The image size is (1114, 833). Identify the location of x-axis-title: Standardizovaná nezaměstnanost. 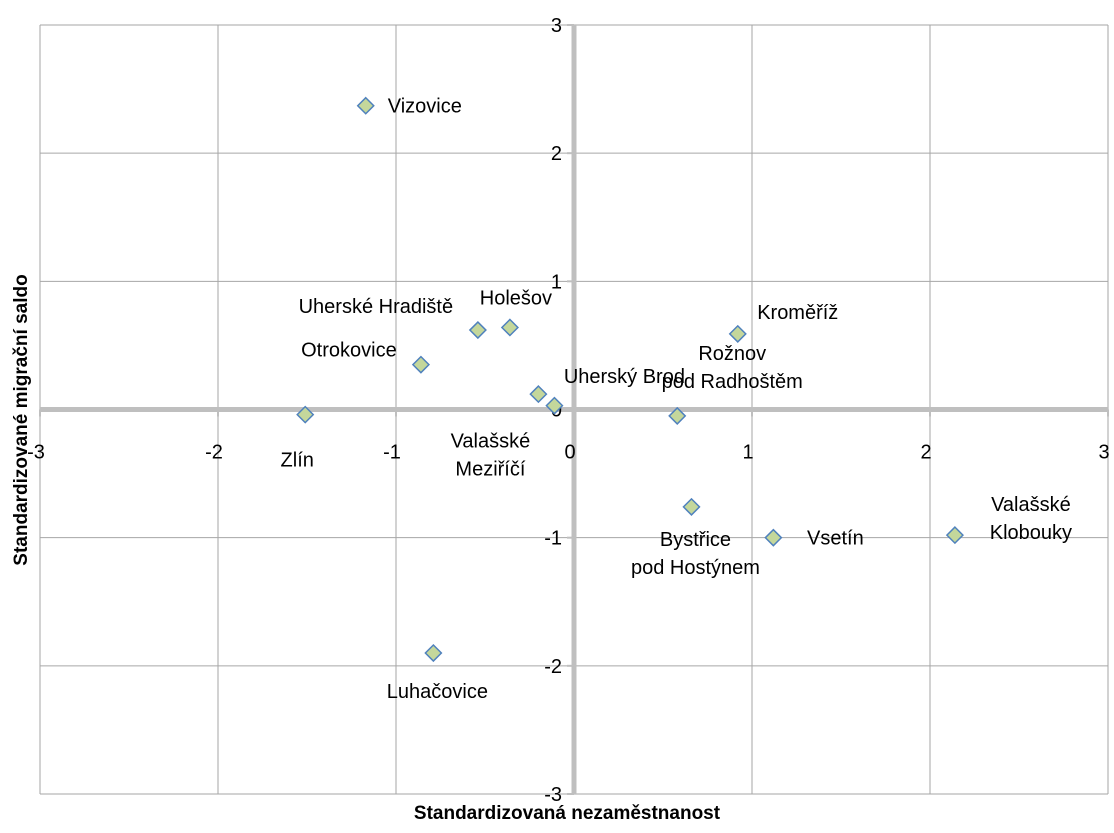
(567, 813).